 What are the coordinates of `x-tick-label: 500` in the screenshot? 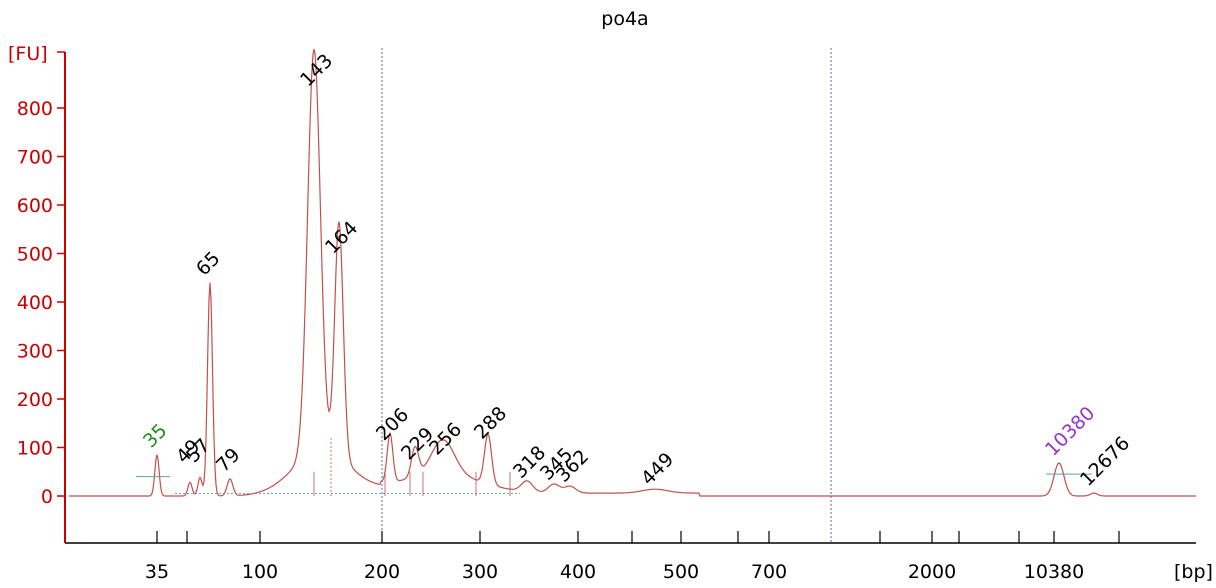 It's located at (681, 572).